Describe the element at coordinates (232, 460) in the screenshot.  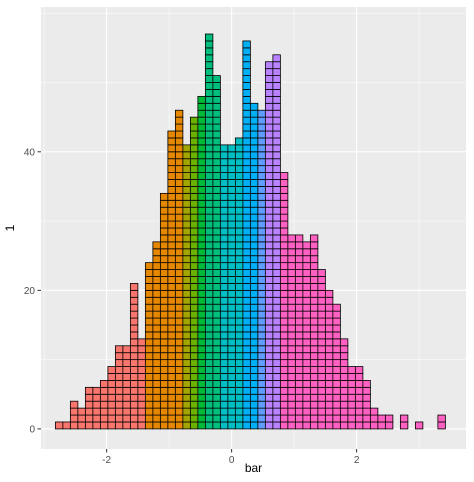
I see `x-tick-label: 0` at that location.